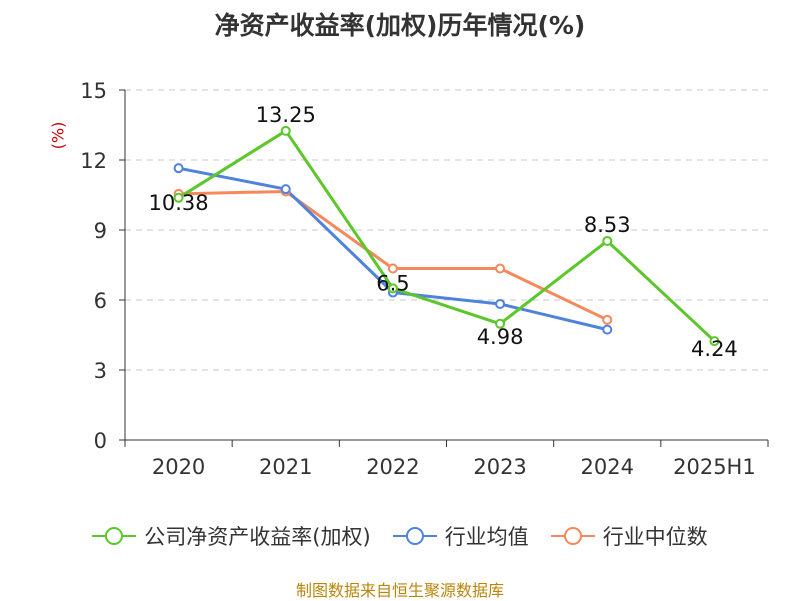 This screenshot has width=800, height=601. I want to click on legend-label-industry-median: 行业中位数, so click(655, 537).